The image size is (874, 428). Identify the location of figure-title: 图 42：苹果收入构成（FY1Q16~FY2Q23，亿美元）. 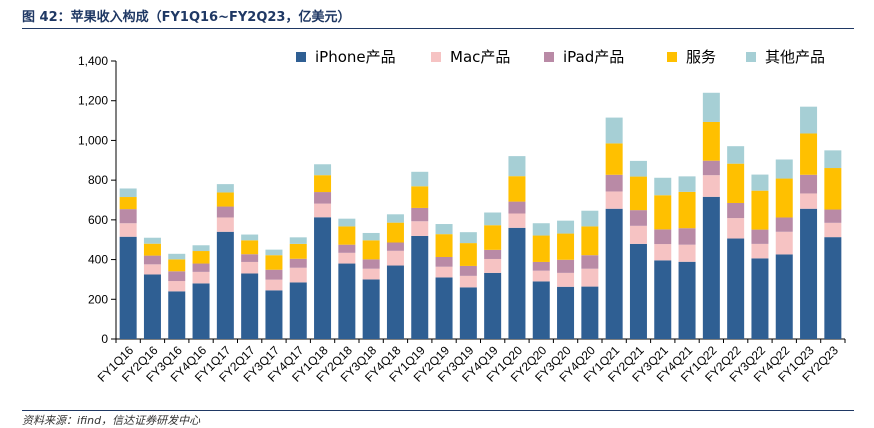
(186, 17).